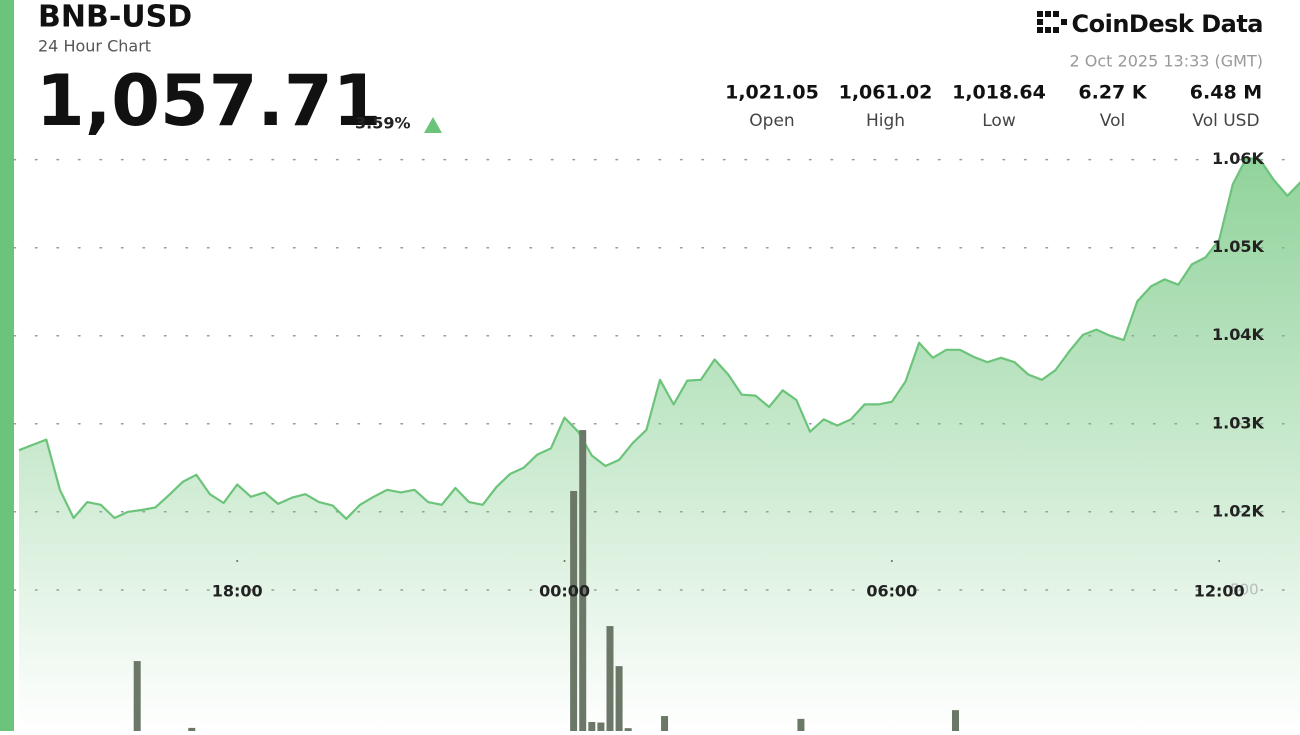 The width and height of the screenshot is (1300, 735). What do you see at coordinates (1112, 121) in the screenshot?
I see `stat-label: Vol` at bounding box center [1112, 121].